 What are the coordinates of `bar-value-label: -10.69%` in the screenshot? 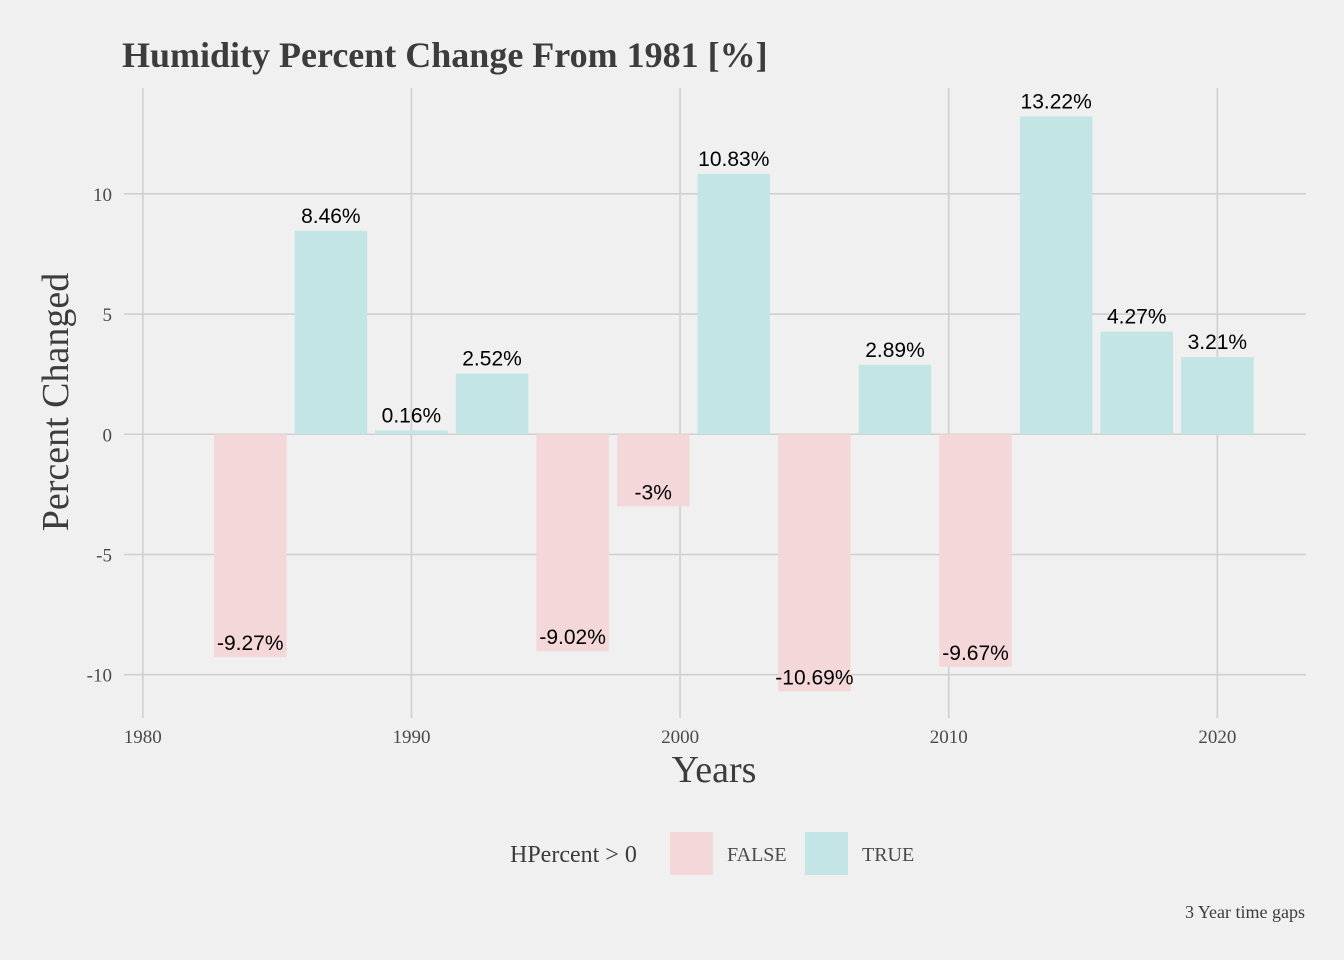 It's located at (814, 677).